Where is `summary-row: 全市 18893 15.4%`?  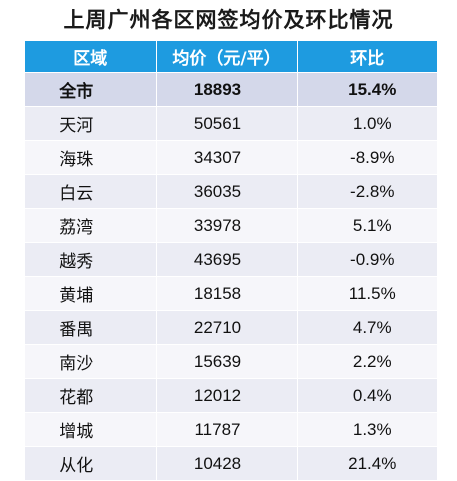
summary-row: 全市 18893 15.4% is located at coordinates (231, 89).